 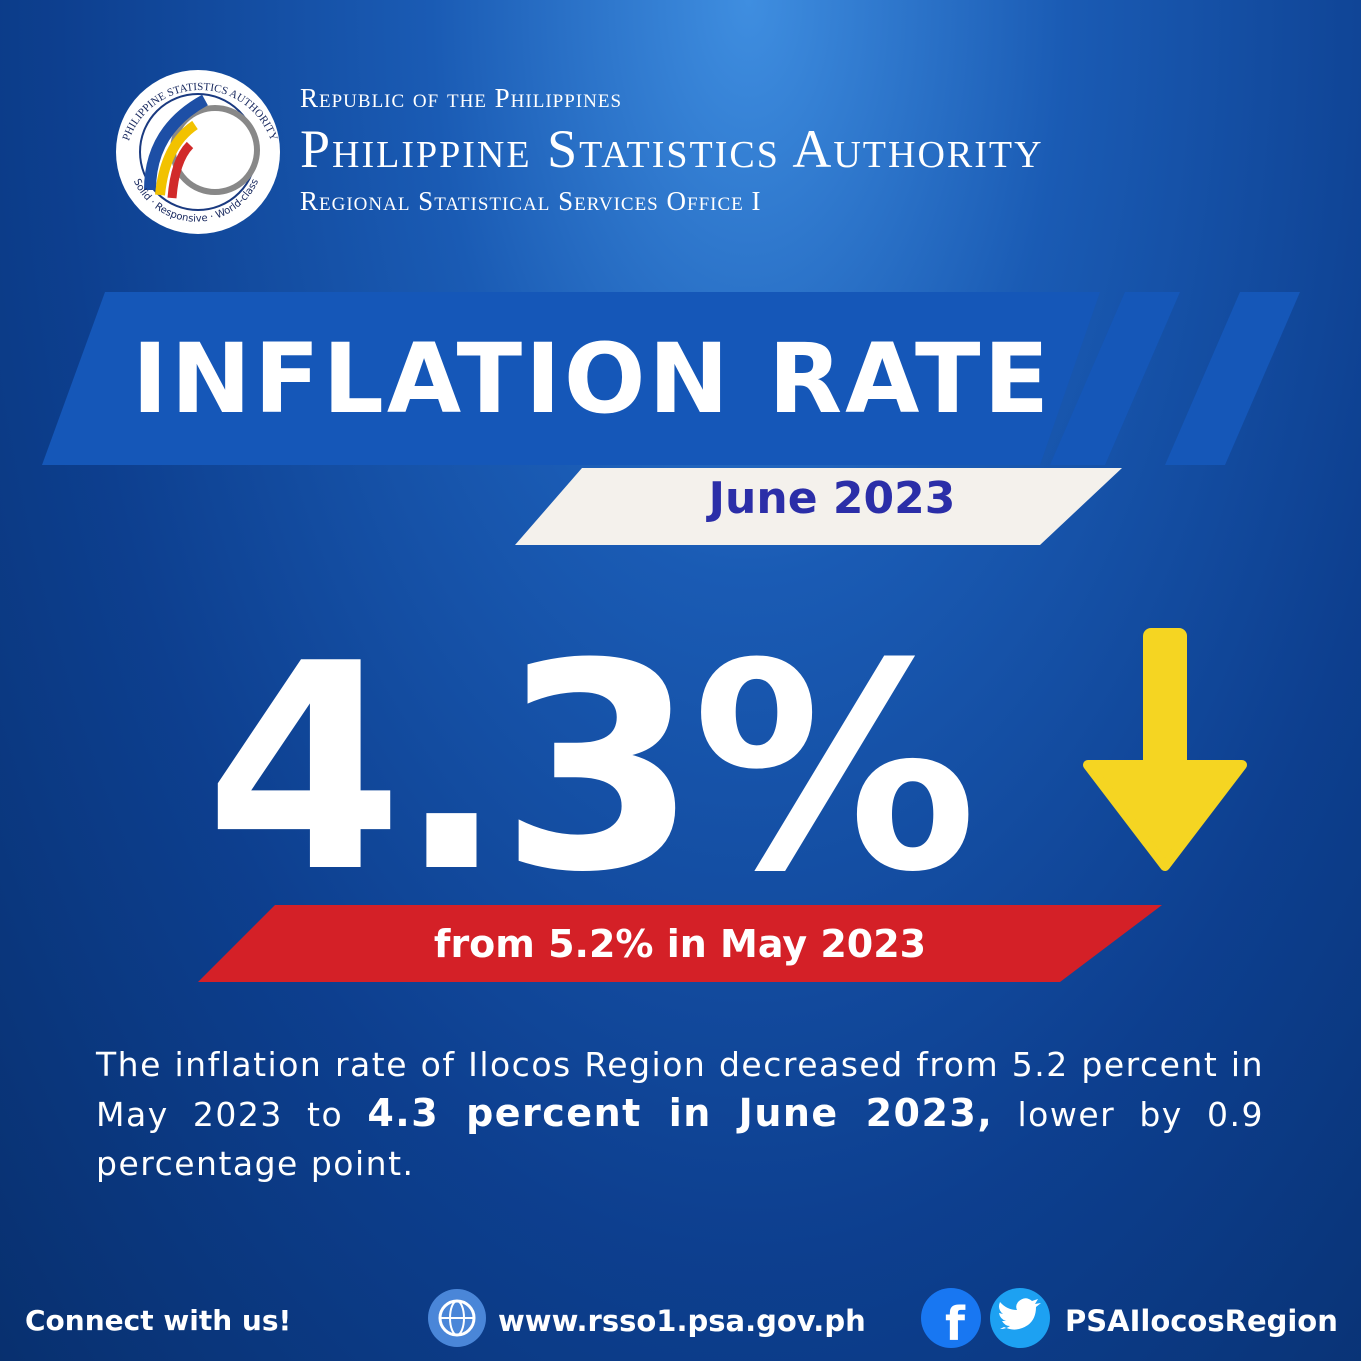 What do you see at coordinates (680, 1139) in the screenshot?
I see `summary-text: lower by 0.9 percentage point.` at bounding box center [680, 1139].